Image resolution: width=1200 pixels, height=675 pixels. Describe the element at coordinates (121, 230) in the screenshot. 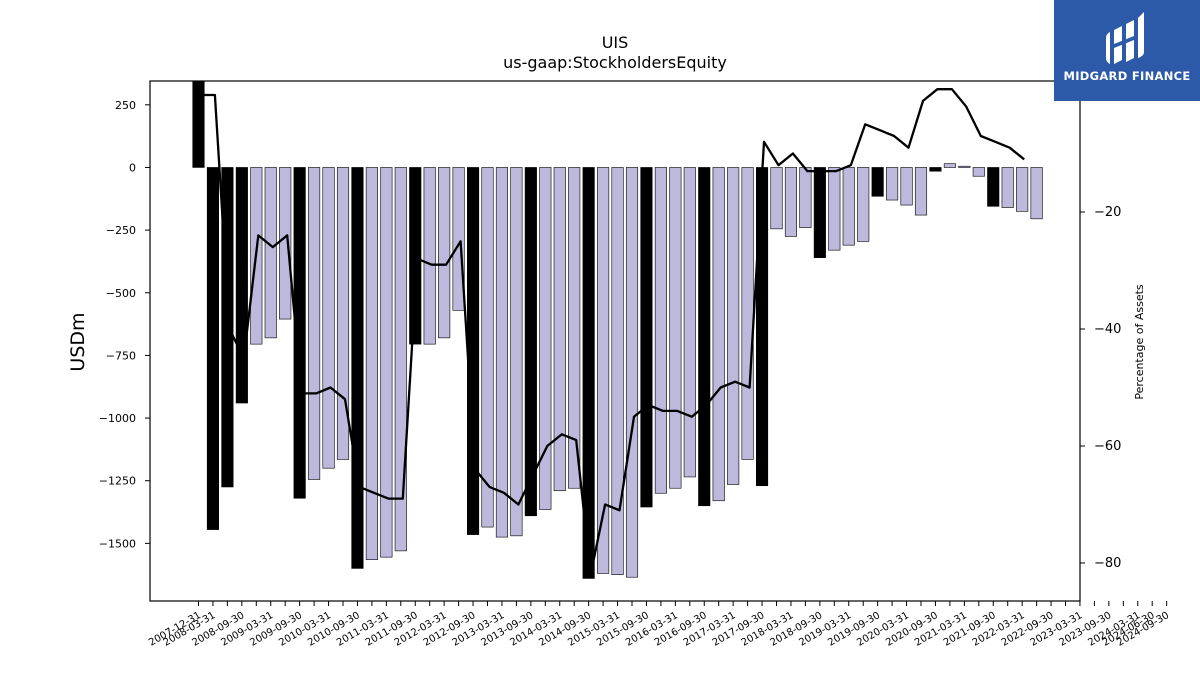

I see `y-tick-label: −250` at that location.